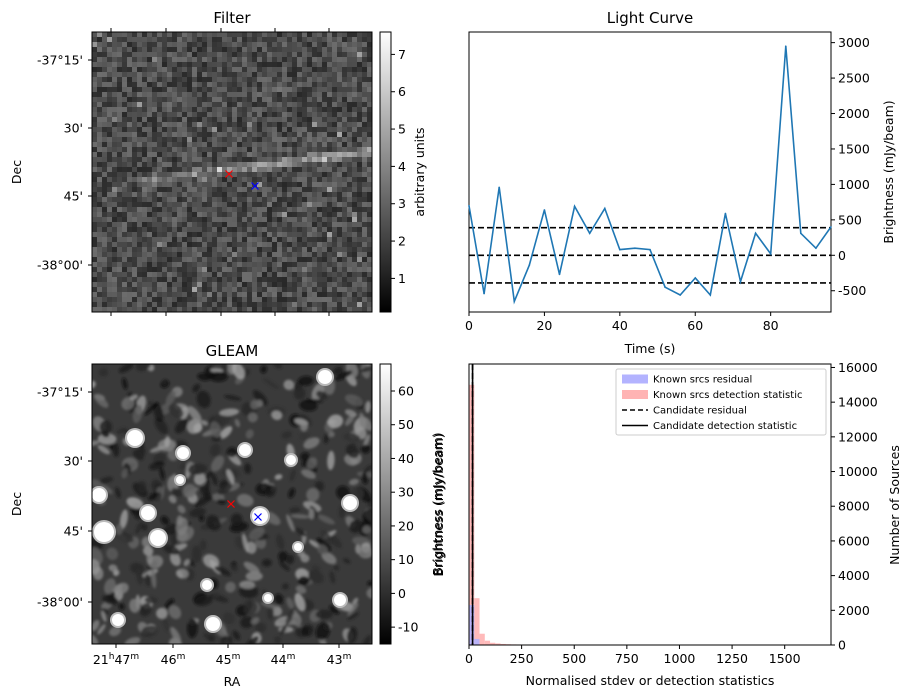  Describe the element at coordinates (695, 278) in the screenshot. I see `light-curve-point` at that location.